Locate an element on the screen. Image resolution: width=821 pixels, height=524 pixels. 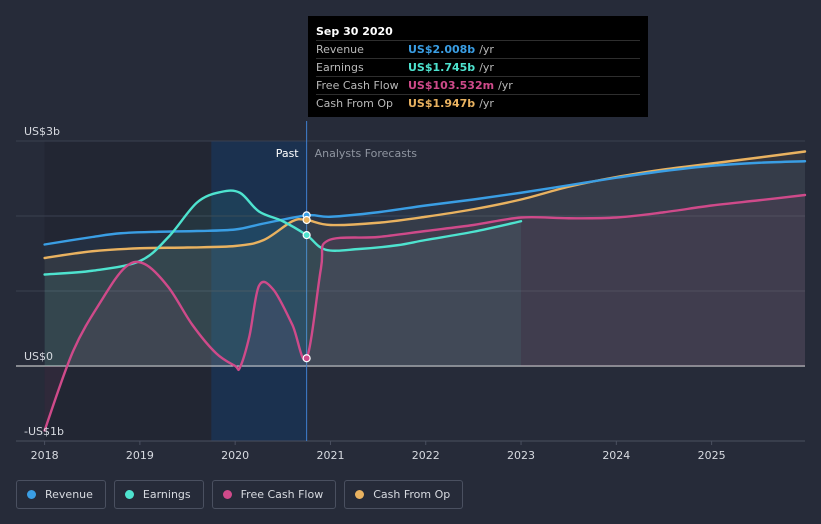
y-tick-label: US$3b is located at coordinates (42, 131).